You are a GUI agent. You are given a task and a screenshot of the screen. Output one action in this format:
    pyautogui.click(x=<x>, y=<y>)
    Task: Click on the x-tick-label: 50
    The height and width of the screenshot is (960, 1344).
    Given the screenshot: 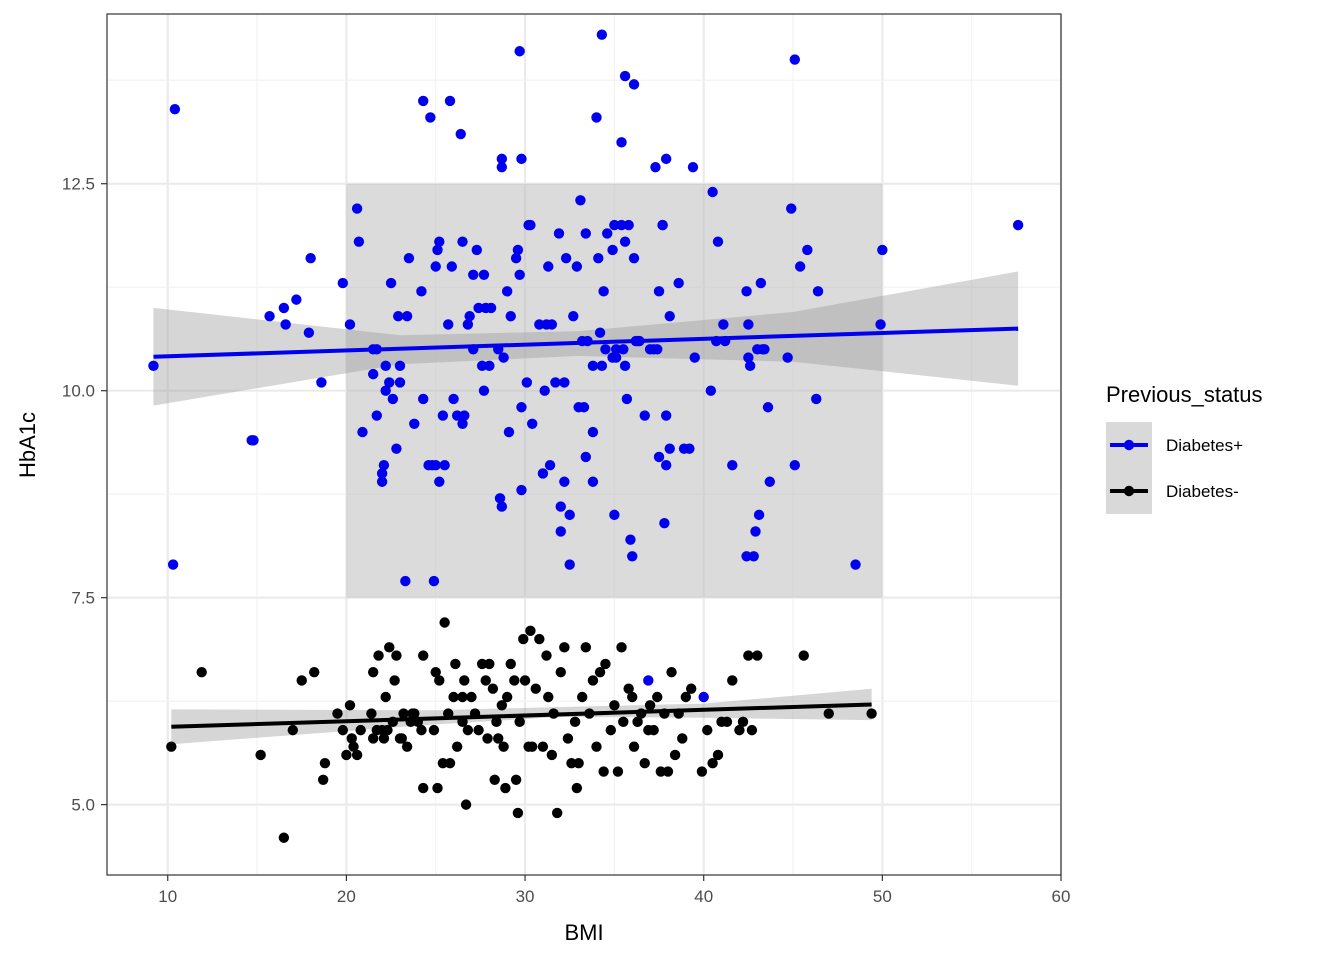 What is the action you would take?
    pyautogui.click(x=882, y=896)
    